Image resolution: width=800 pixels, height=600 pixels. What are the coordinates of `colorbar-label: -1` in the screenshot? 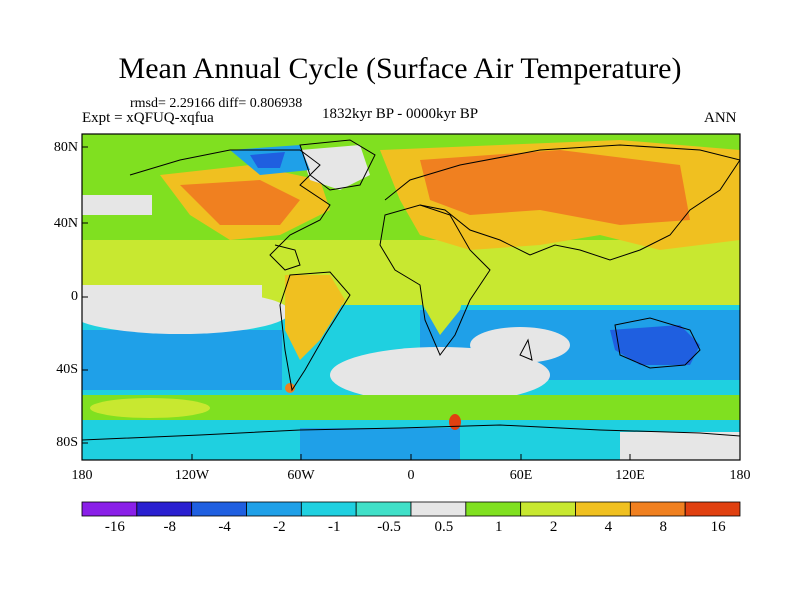 It's located at (334, 527).